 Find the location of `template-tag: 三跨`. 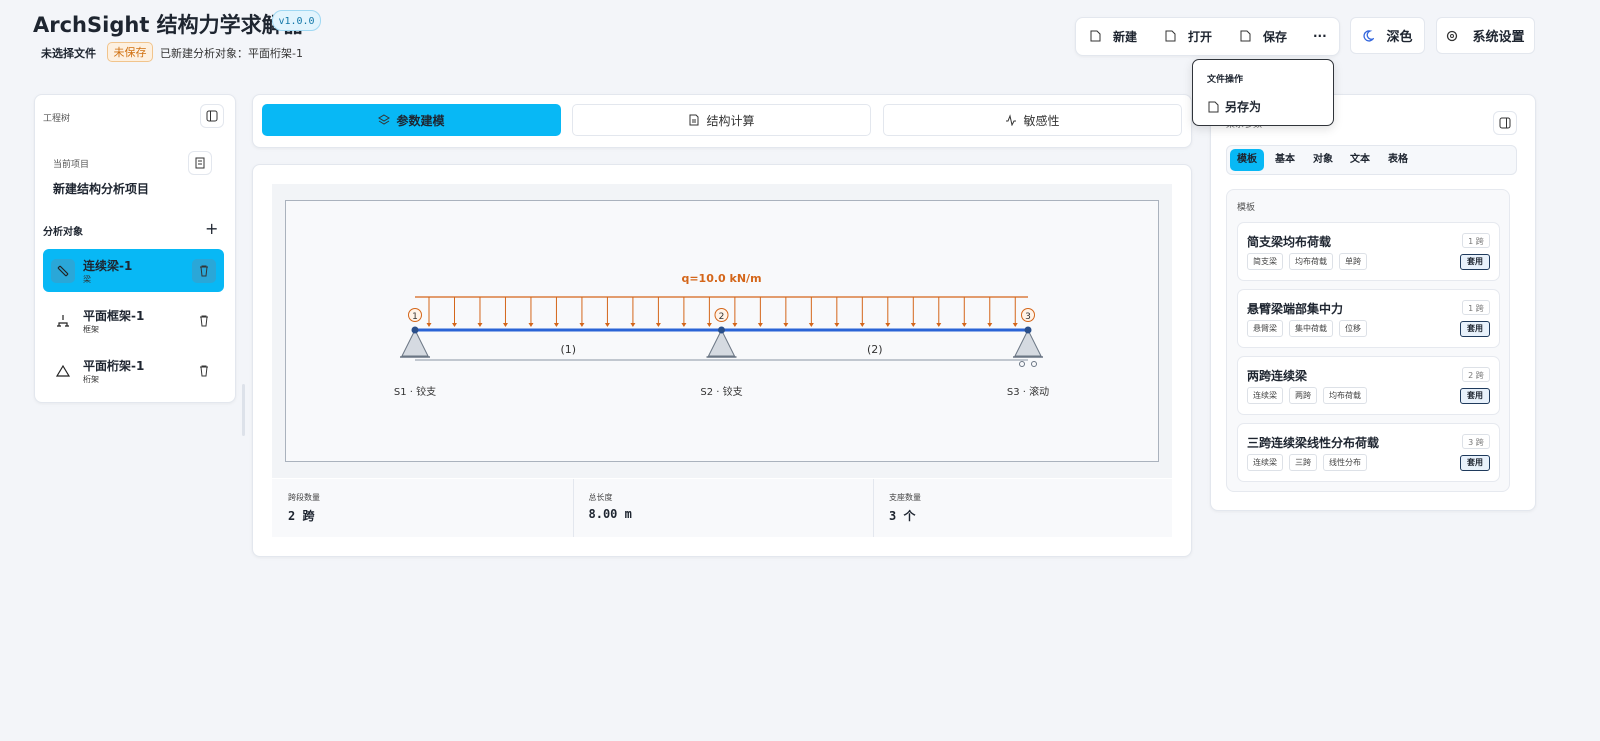

template-tag: 三跨 is located at coordinates (1303, 462).